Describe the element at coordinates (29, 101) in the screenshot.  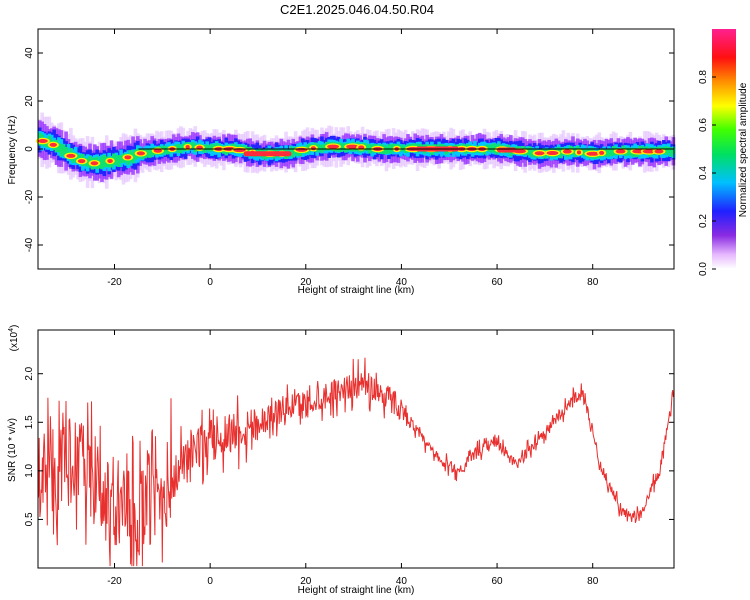
I see `spectrogram-y-tick-label: 20` at that location.